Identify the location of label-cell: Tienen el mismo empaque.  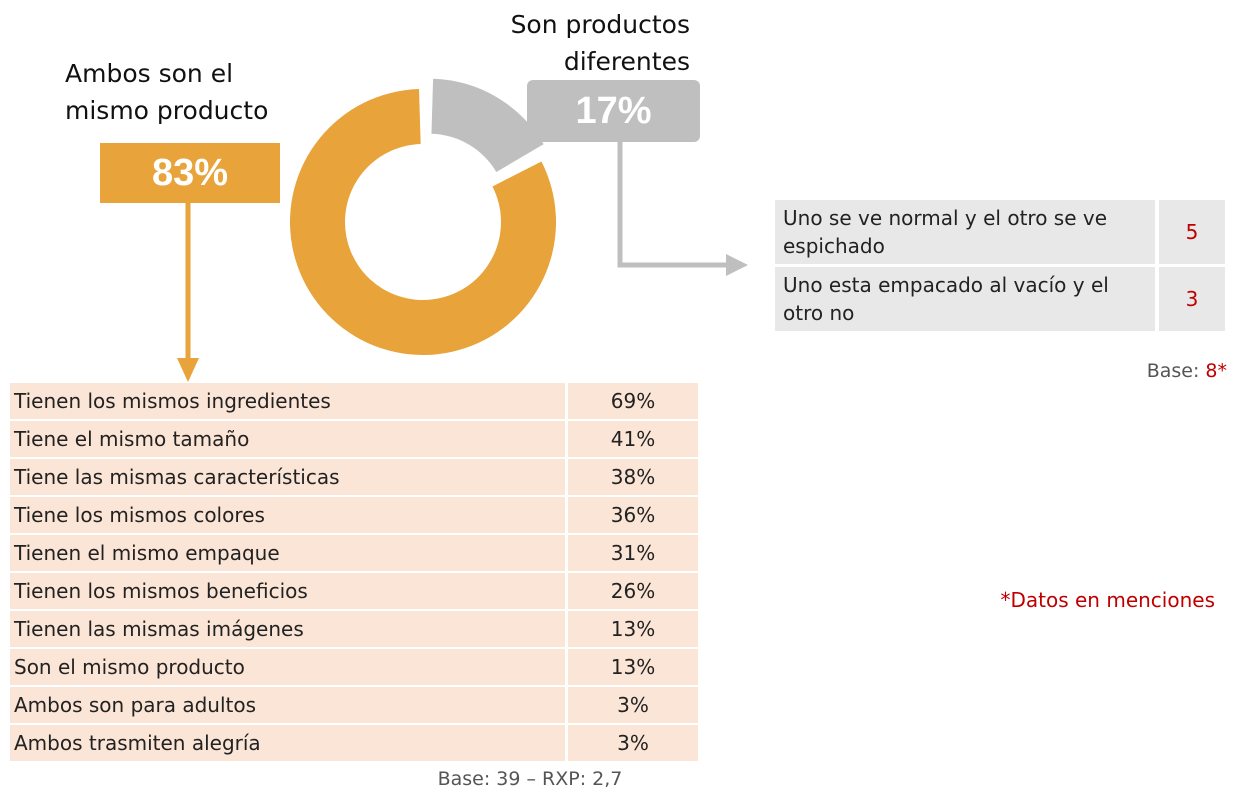
(288, 553).